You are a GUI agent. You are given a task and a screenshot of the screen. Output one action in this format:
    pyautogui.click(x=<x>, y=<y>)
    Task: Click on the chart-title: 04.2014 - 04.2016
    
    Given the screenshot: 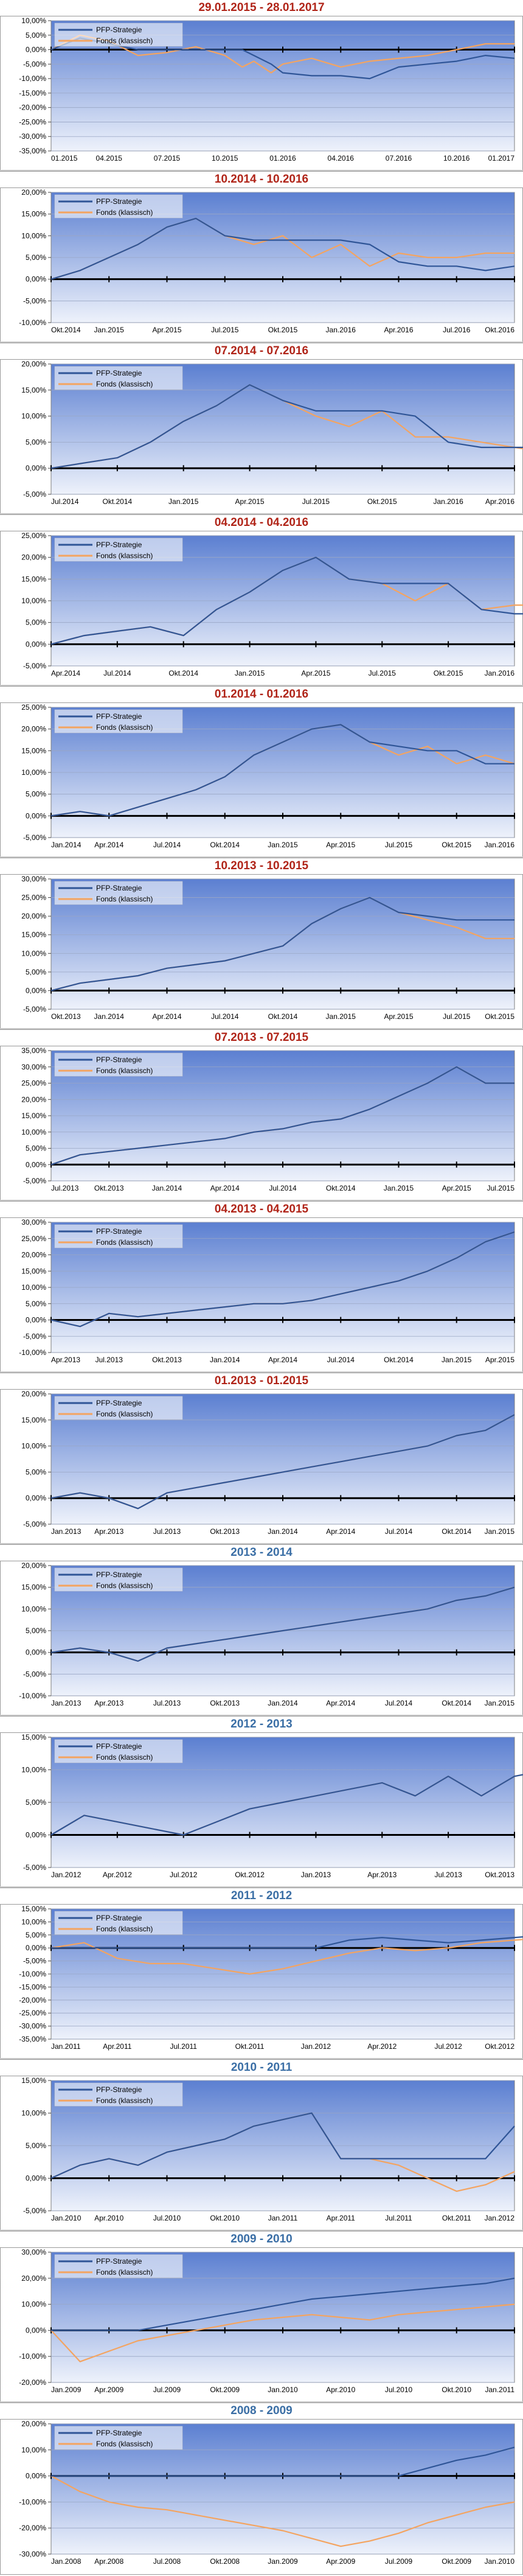 What is the action you would take?
    pyautogui.click(x=261, y=522)
    